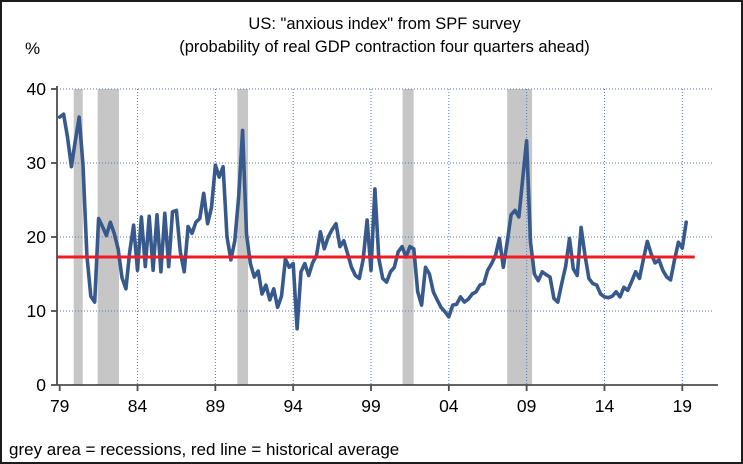  What do you see at coordinates (33, 48) in the screenshot?
I see `y-axis-unit-label: %` at bounding box center [33, 48].